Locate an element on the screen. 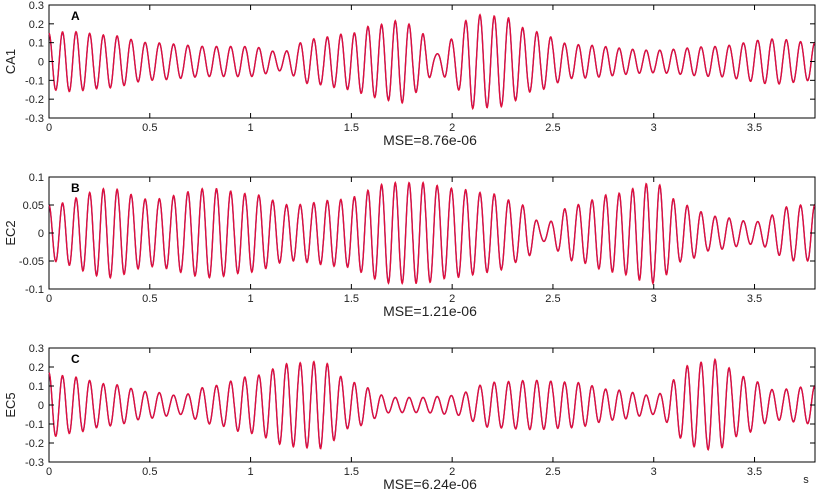  panel-label: A is located at coordinates (75, 16).